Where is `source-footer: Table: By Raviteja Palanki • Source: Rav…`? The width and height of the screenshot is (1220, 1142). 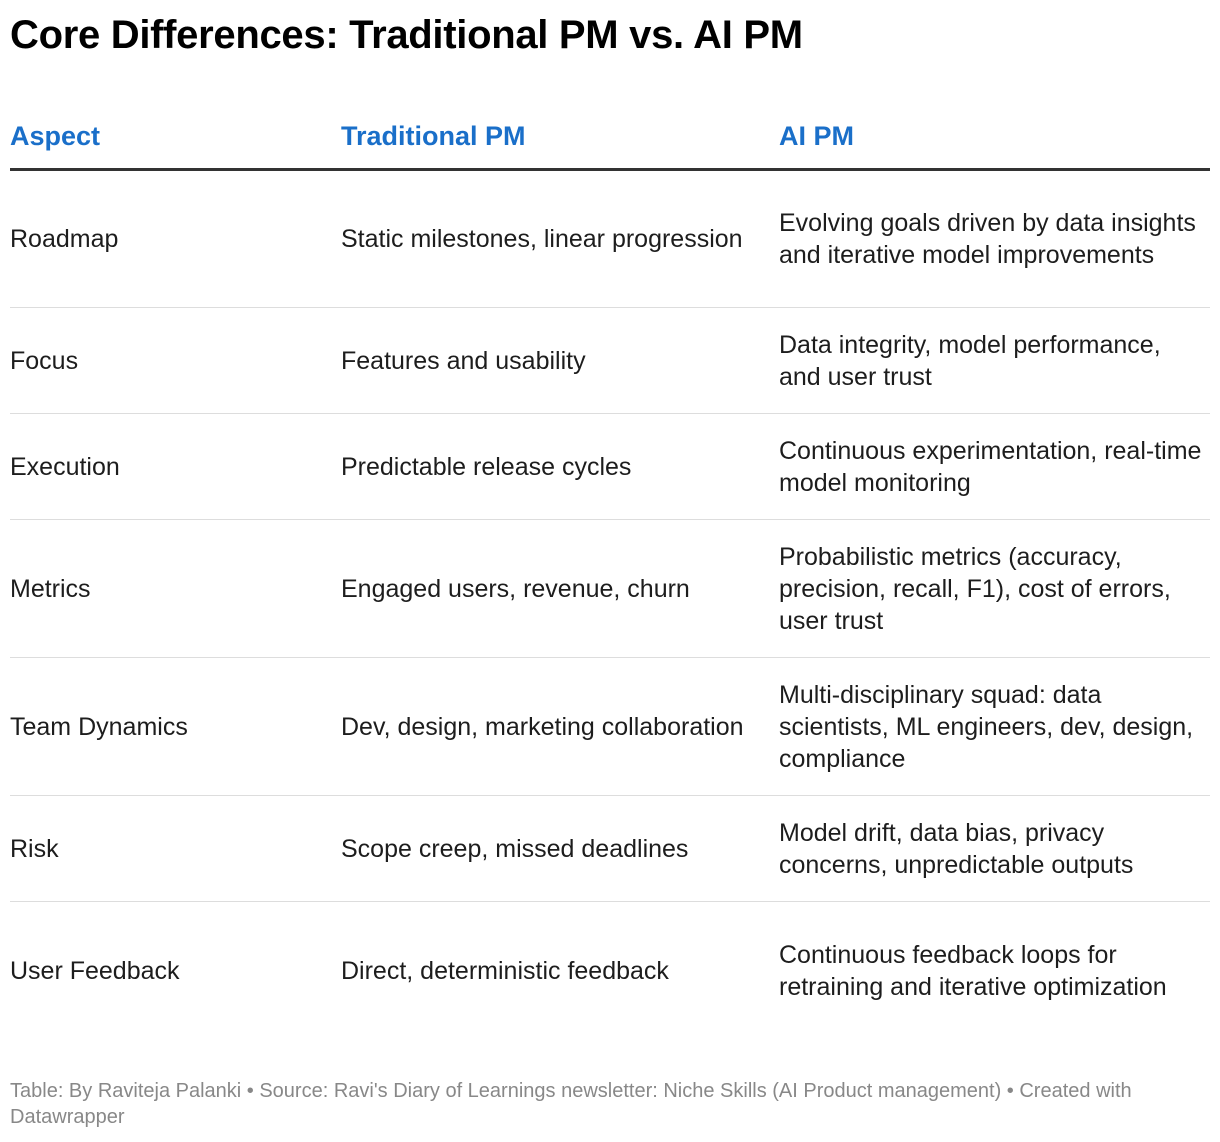 source-footer: Table: By Raviteja Palanki • Source: Rav… is located at coordinates (571, 1104).